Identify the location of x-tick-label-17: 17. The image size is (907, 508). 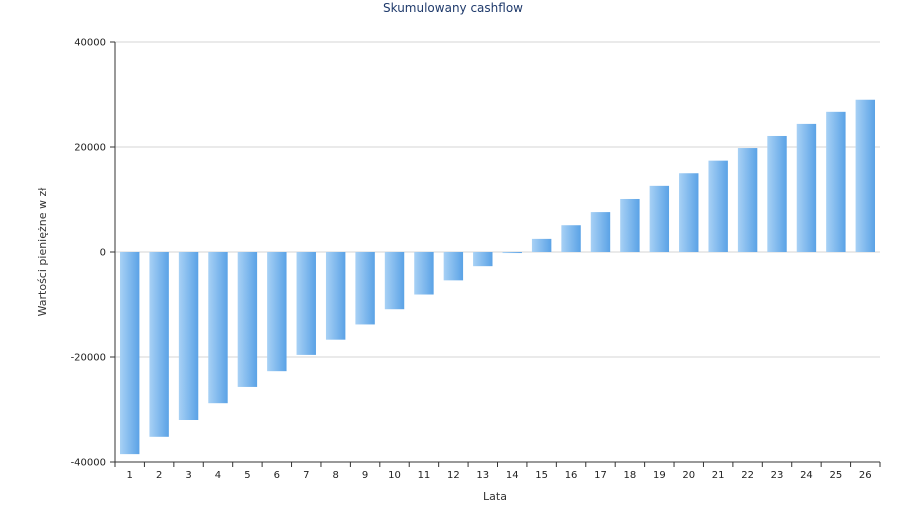
(600, 475).